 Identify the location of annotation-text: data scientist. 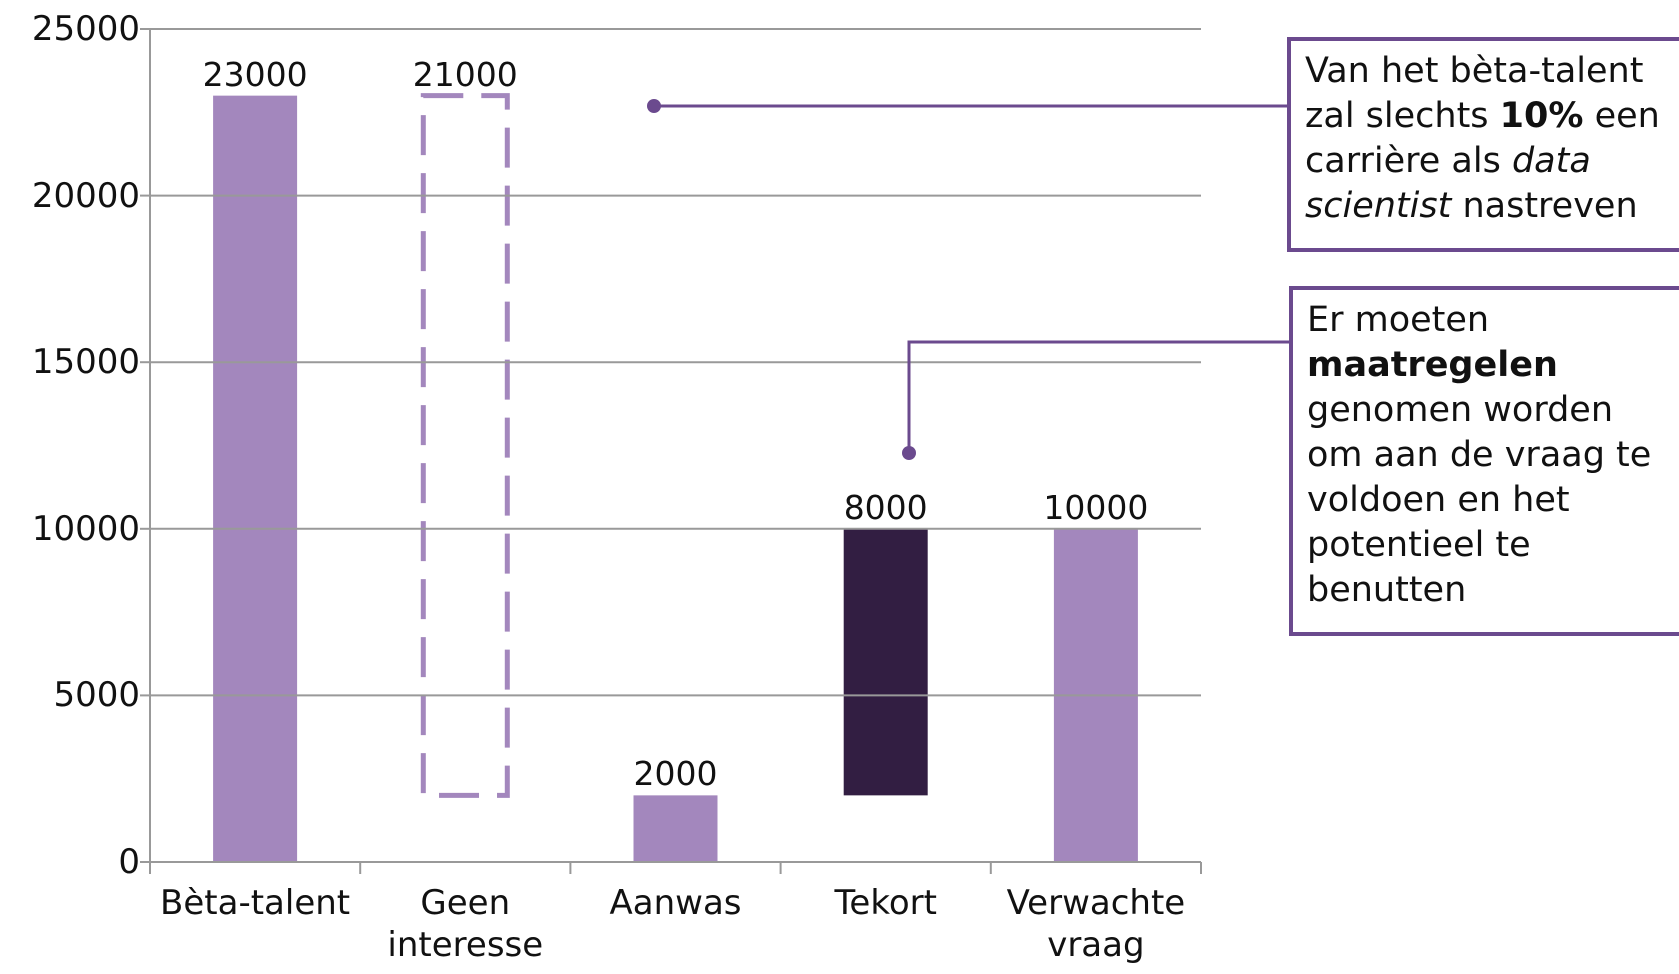
(1448, 183).